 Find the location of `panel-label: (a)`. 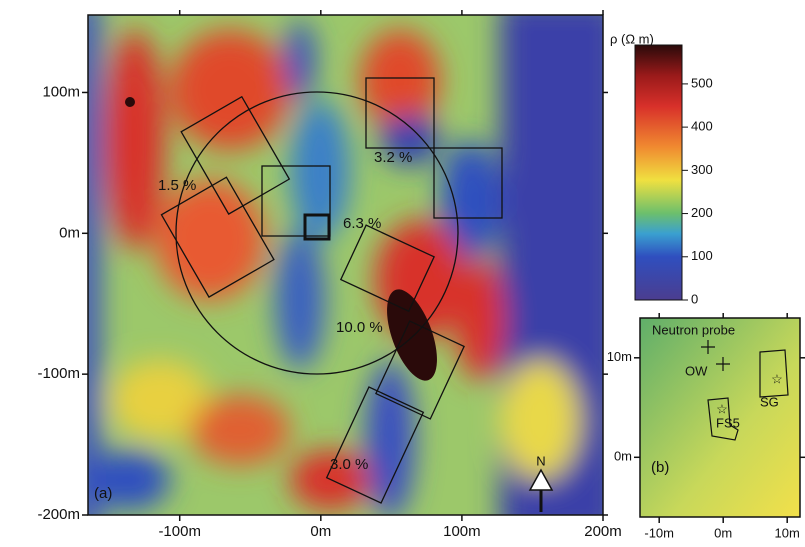

panel-label: (a) is located at coordinates (103, 493).